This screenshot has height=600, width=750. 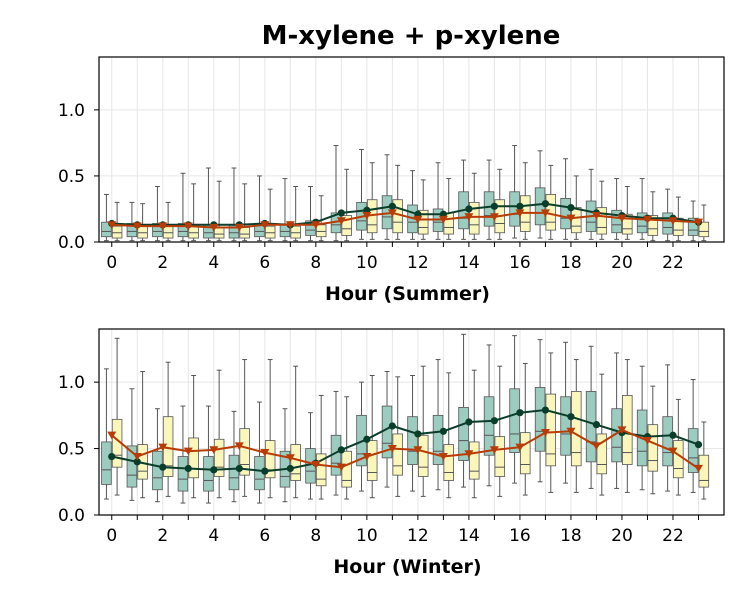 What do you see at coordinates (520, 536) in the screenshot?
I see `winter-x-tick-label: 16` at bounding box center [520, 536].